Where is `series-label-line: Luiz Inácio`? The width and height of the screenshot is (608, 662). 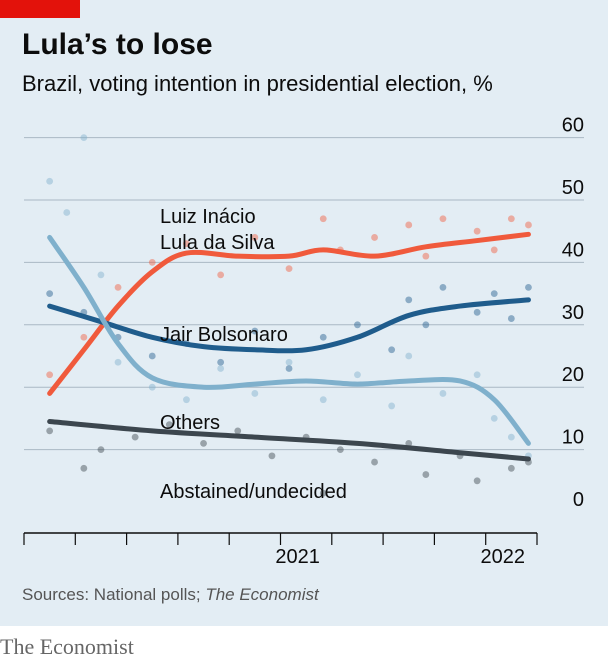 series-label-line: Luiz Inácio is located at coordinates (208, 217).